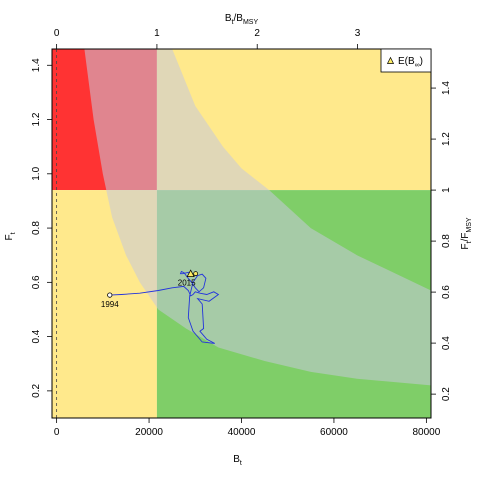 The height and width of the screenshot is (485, 480). Describe the element at coordinates (36, 390) in the screenshot. I see `y-tick-label-0.2: 0.2` at that location.